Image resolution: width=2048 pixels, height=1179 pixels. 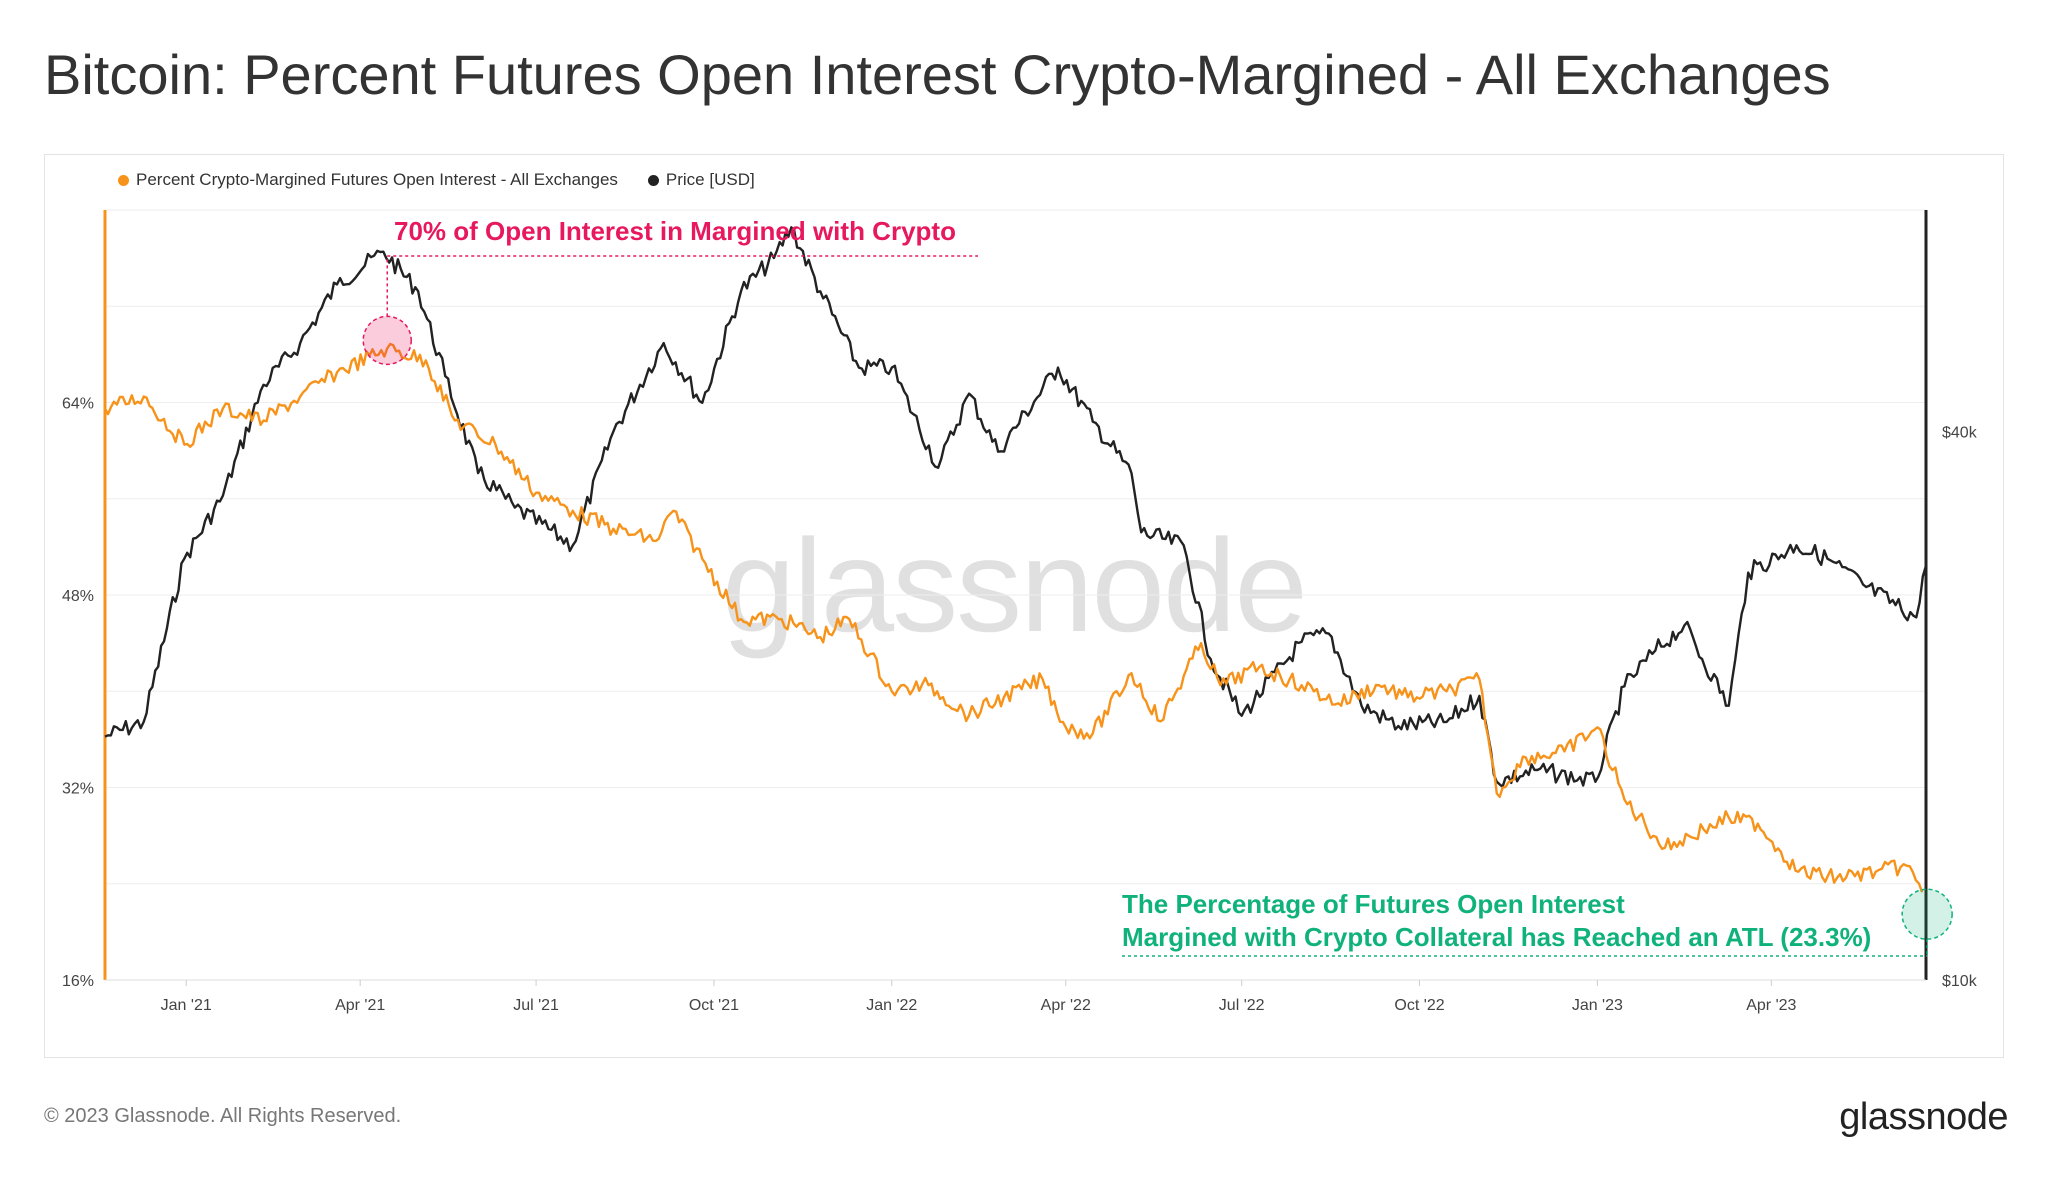 I want to click on watermark-text: glassnode, so click(x=1015, y=585).